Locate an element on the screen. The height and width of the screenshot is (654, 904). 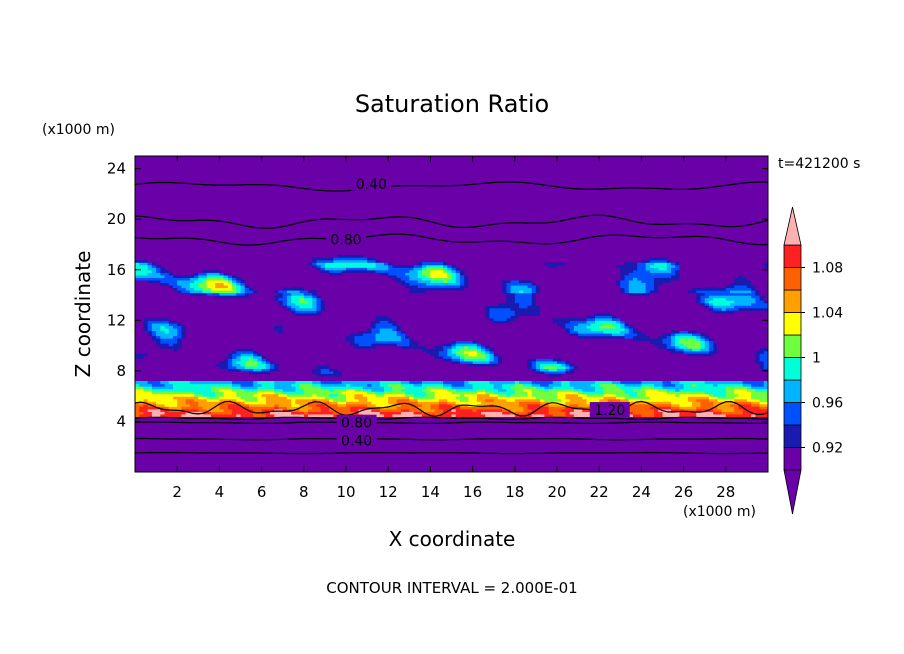
y-tick-label: 4 is located at coordinates (121, 421).